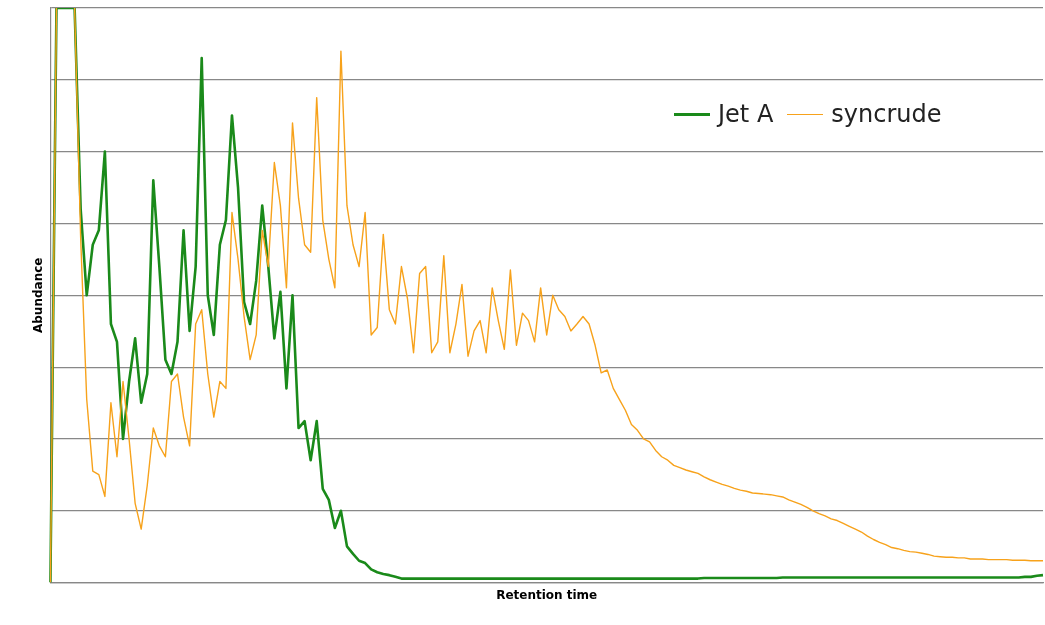 The height and width of the screenshot is (625, 1045). Describe the element at coordinates (38, 295) in the screenshot. I see `y-axis-title: Abundance` at that location.